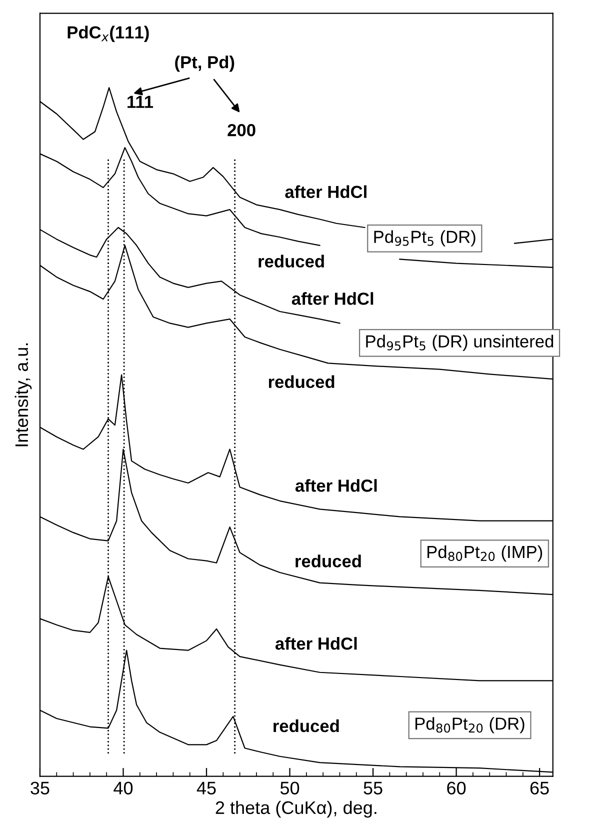 The image size is (615, 833). What do you see at coordinates (123, 788) in the screenshot?
I see `x-tick-label: 40` at bounding box center [123, 788].